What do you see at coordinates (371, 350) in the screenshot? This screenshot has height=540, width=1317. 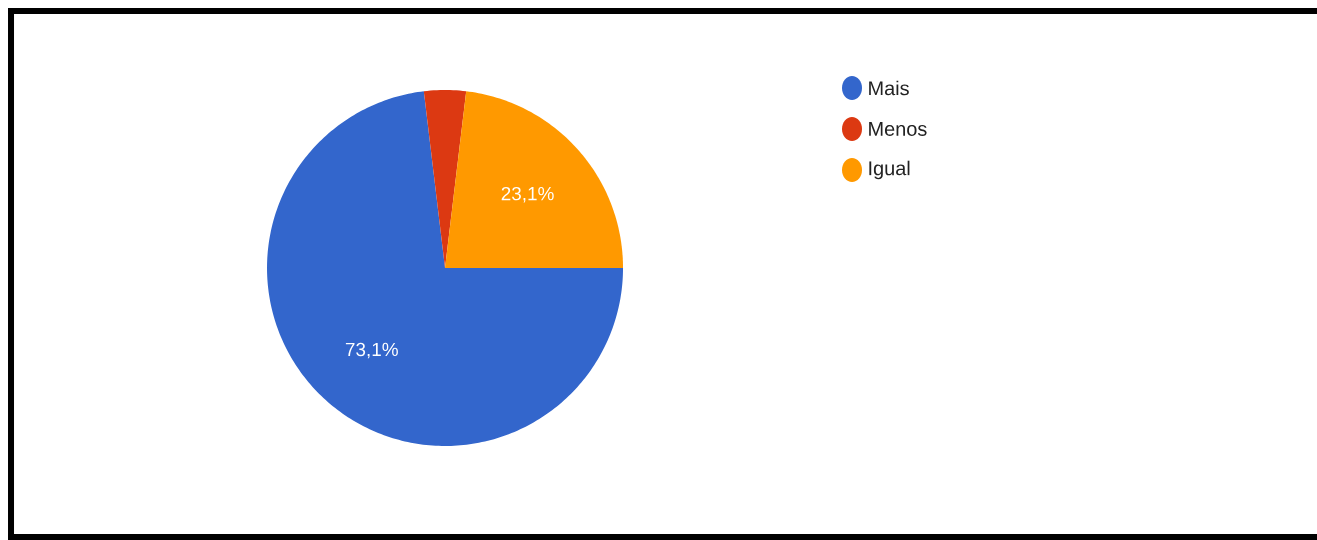 I see `data-label: 73,1%` at bounding box center [371, 350].